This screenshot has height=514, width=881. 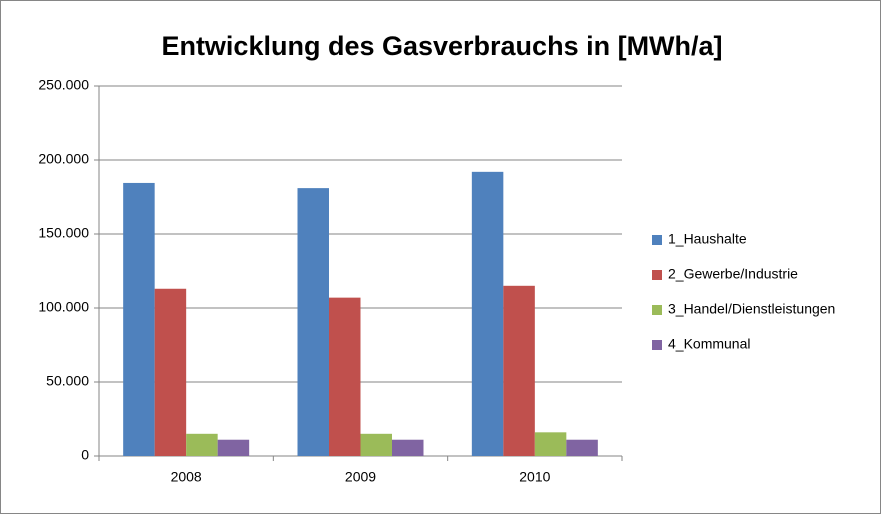 What do you see at coordinates (360, 477) in the screenshot?
I see `x-tick-label: 2009` at bounding box center [360, 477].